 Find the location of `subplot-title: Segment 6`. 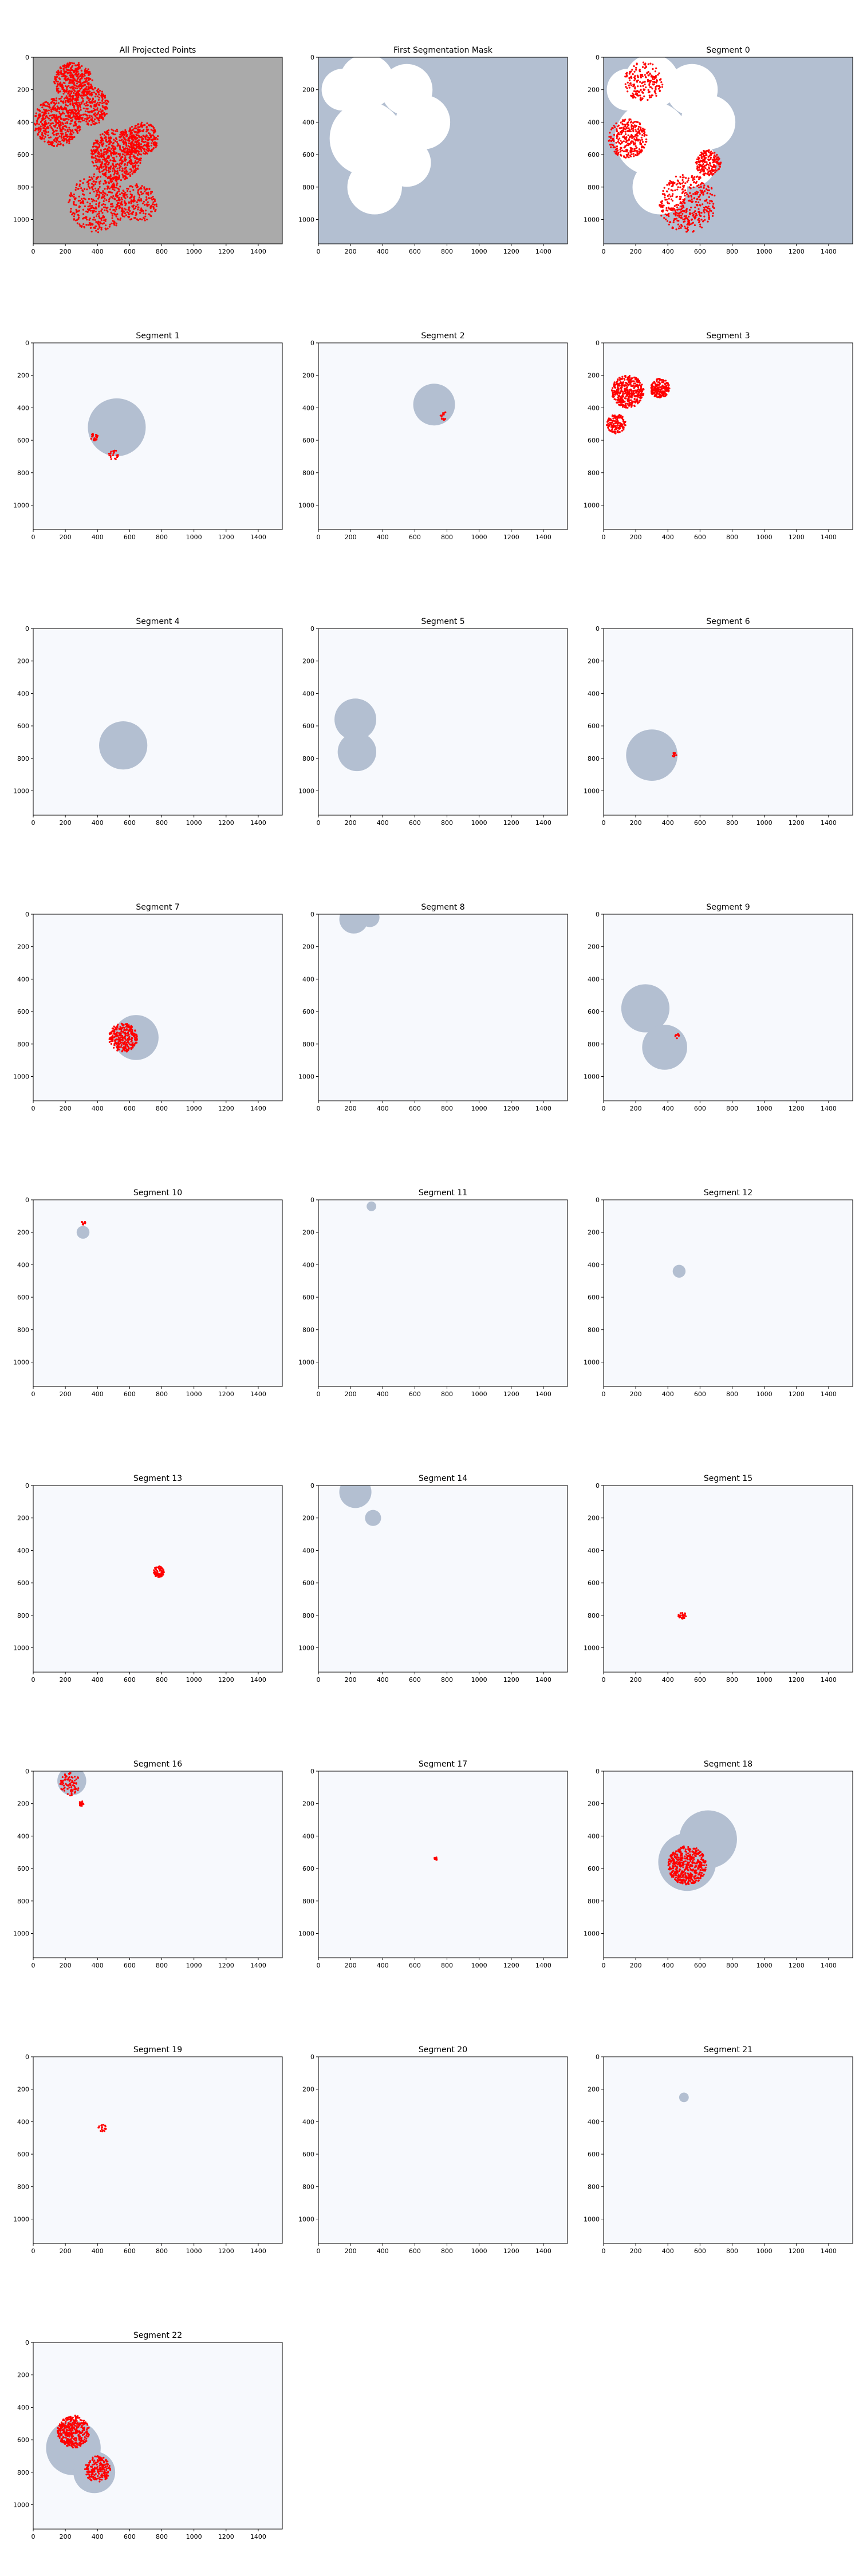

subplot-title: Segment 6 is located at coordinates (728, 621).